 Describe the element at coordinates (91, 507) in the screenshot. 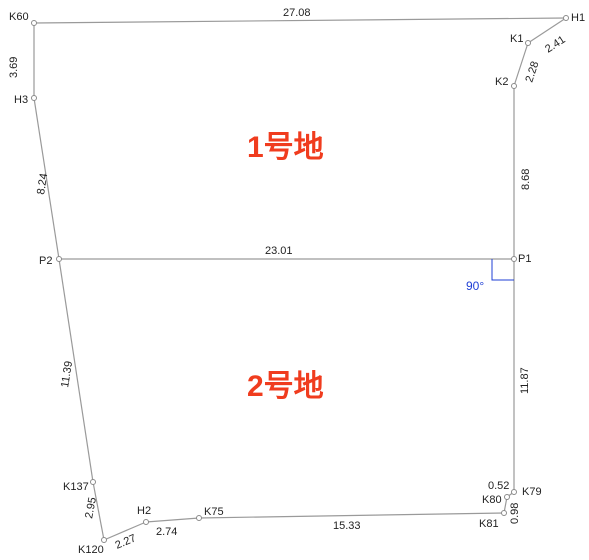

I see `length-label-k137-k120: 2.95` at that location.